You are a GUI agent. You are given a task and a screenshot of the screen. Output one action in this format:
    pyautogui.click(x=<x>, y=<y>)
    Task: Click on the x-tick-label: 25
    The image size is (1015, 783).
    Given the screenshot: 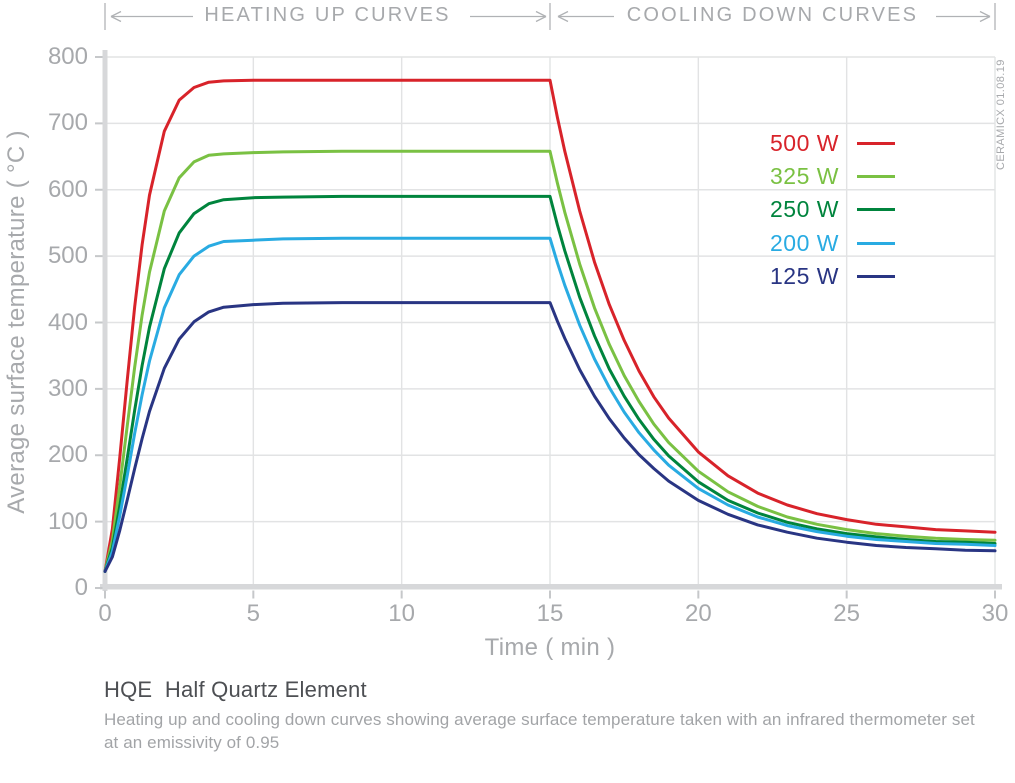 What is the action you would take?
    pyautogui.click(x=846, y=613)
    